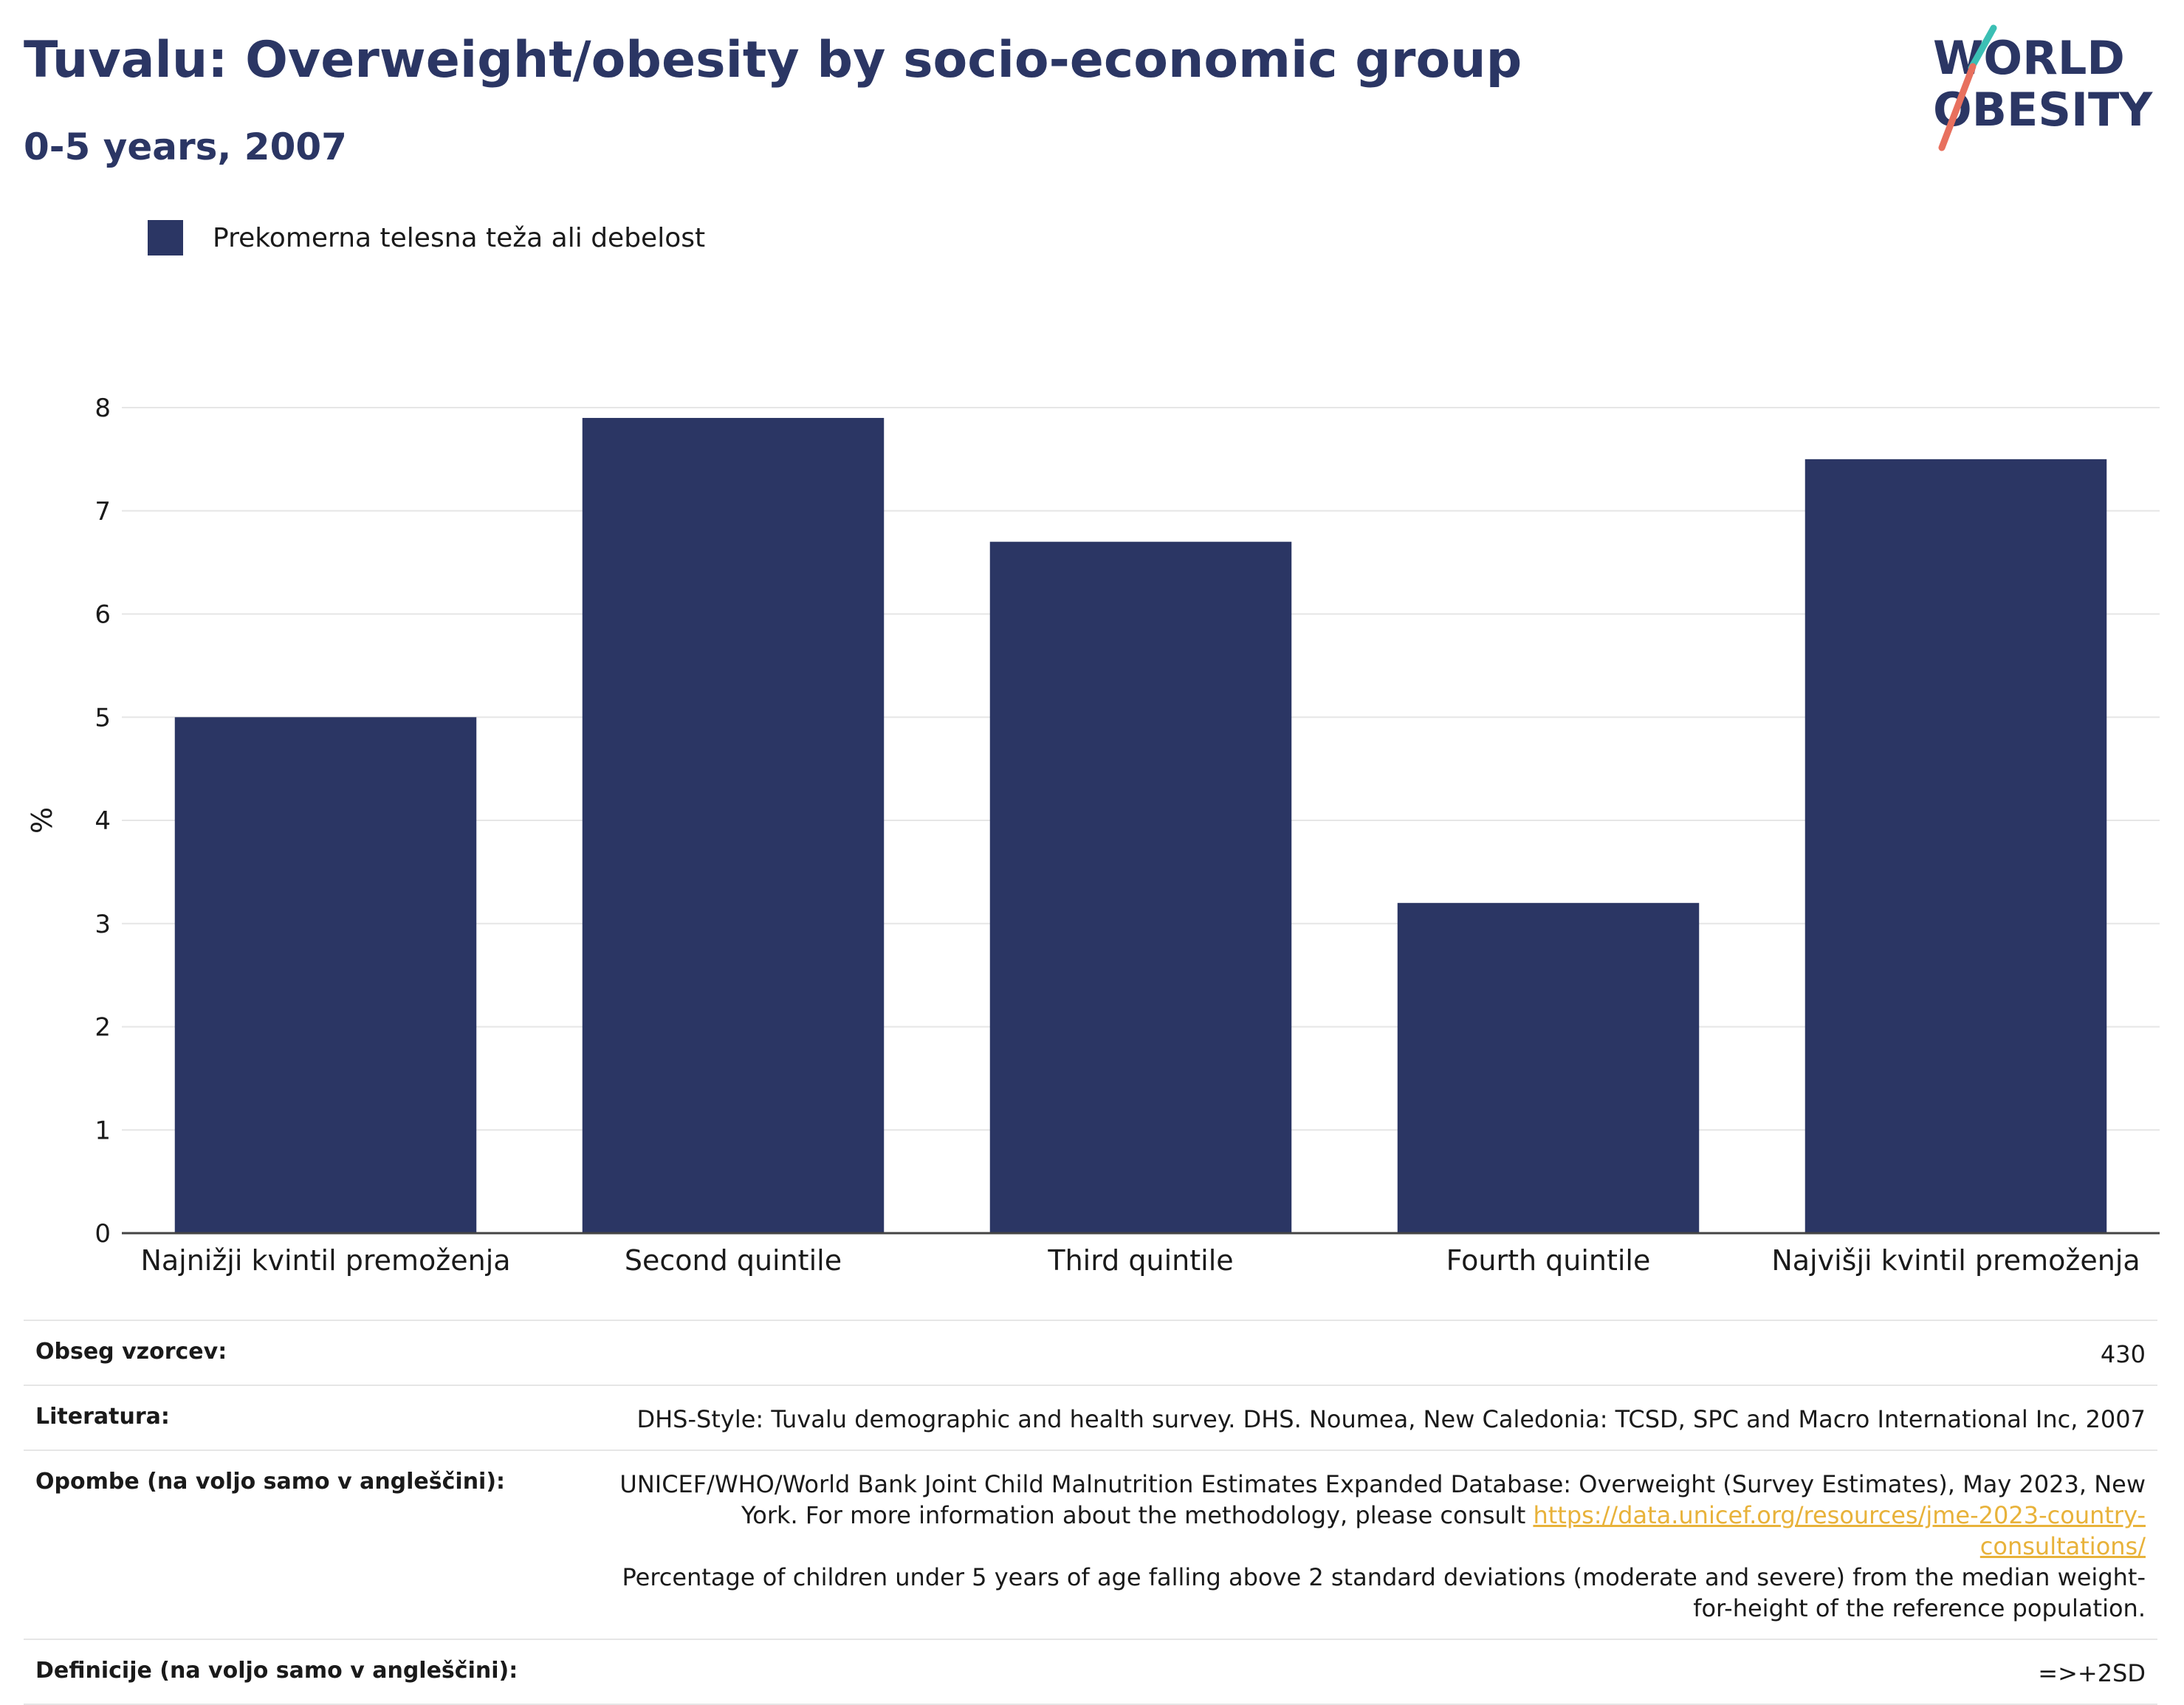  Describe the element at coordinates (103, 1234) in the screenshot. I see `y-tick-label: 0` at that location.